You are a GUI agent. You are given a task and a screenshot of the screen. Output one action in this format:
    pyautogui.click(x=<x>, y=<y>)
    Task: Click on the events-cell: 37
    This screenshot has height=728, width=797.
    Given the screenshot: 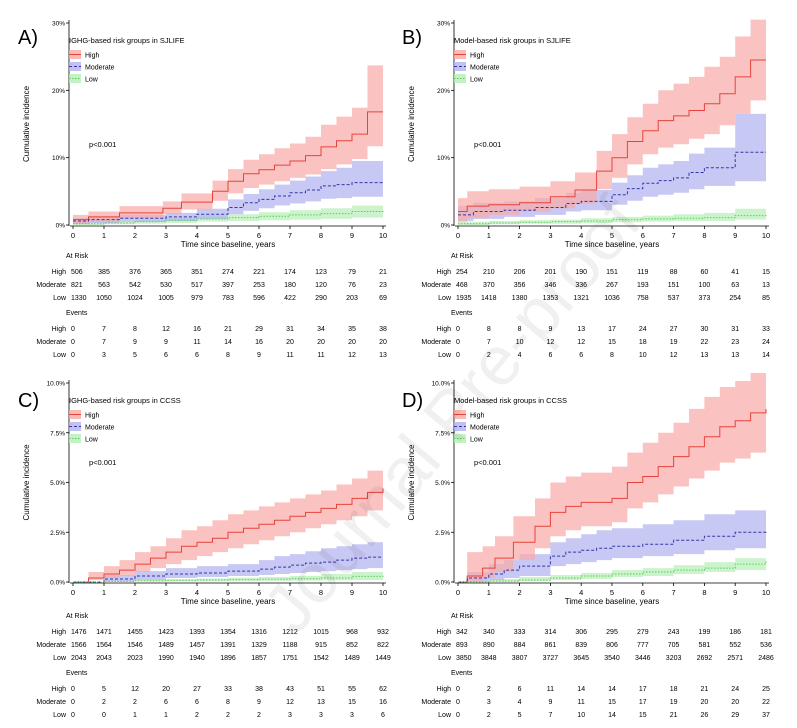 What is the action you would take?
    pyautogui.click(x=766, y=715)
    